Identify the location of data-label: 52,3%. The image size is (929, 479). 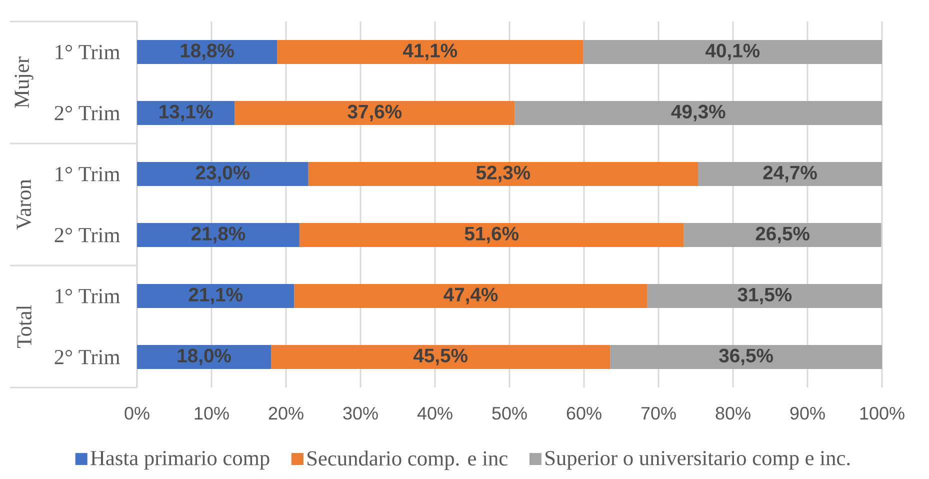
(503, 174).